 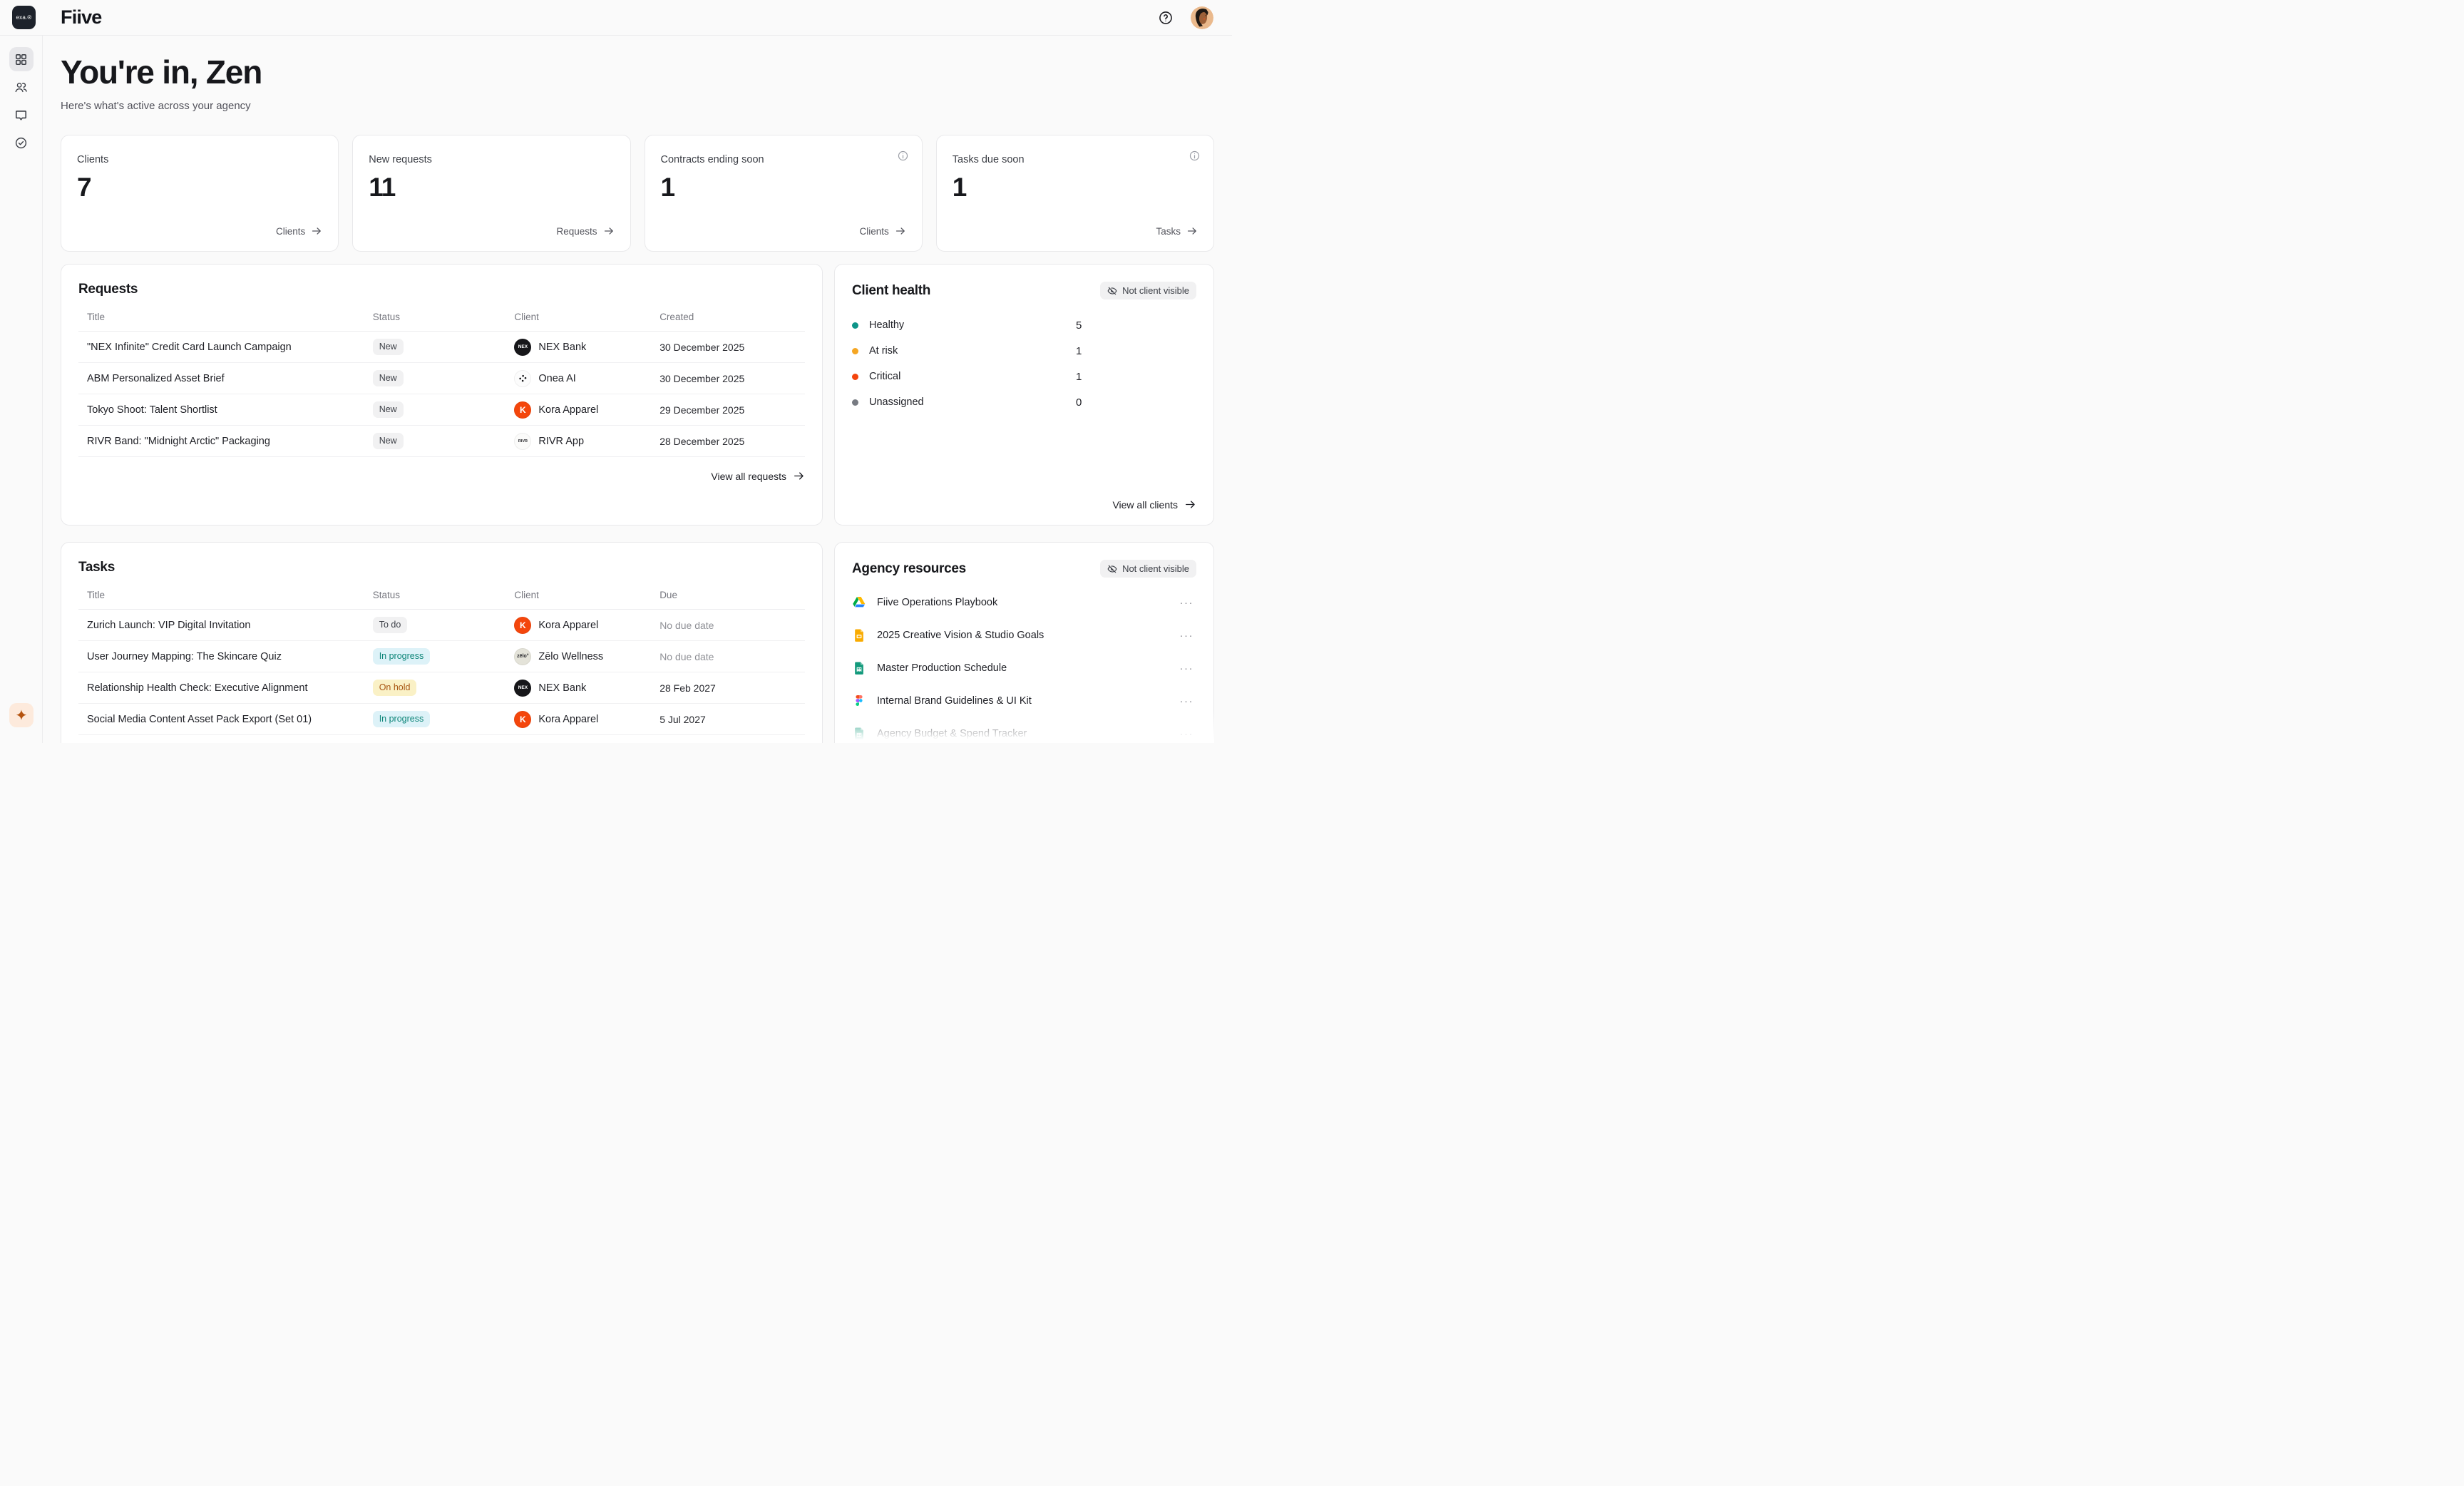 What do you see at coordinates (1177, 231) in the screenshot?
I see `stat-card-link: Tasks` at bounding box center [1177, 231].